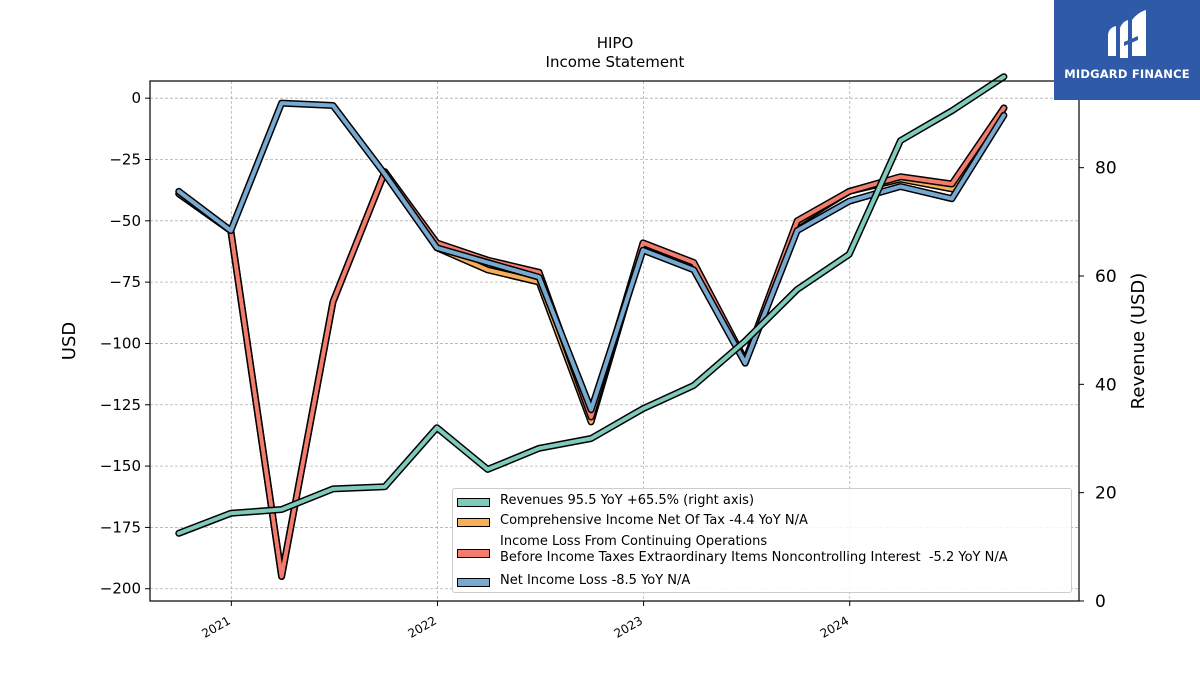 The height and width of the screenshot is (675, 1200). I want to click on legend-label-revenues: Revenues 95.5 YoY +65.5% (right axis), so click(627, 500).